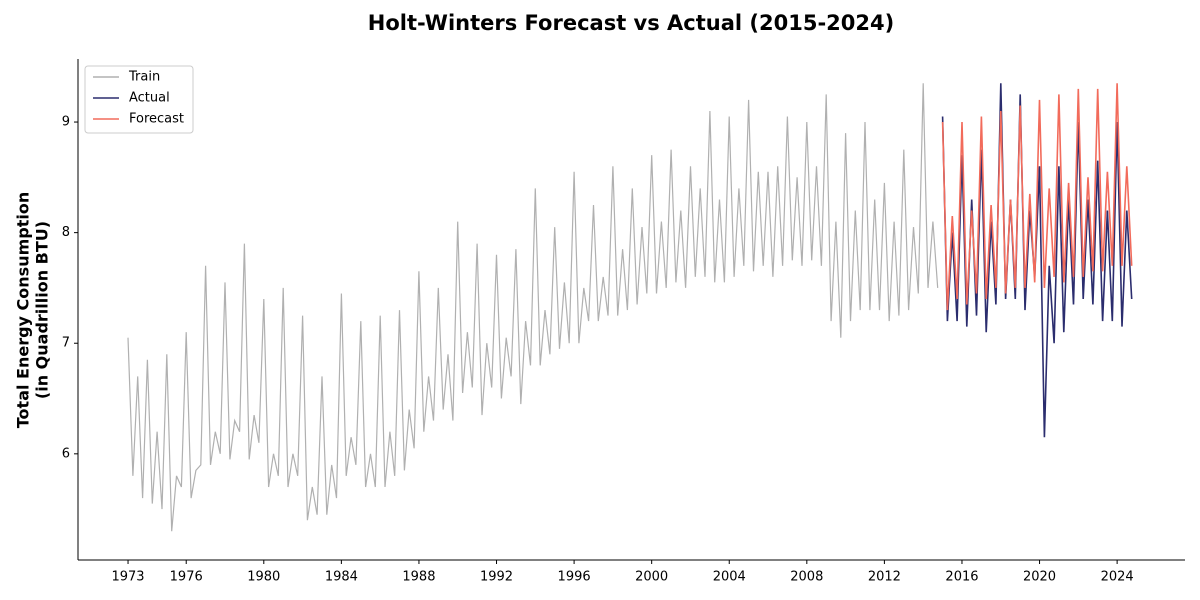  I want to click on x-tick-label: 2000, so click(651, 577).